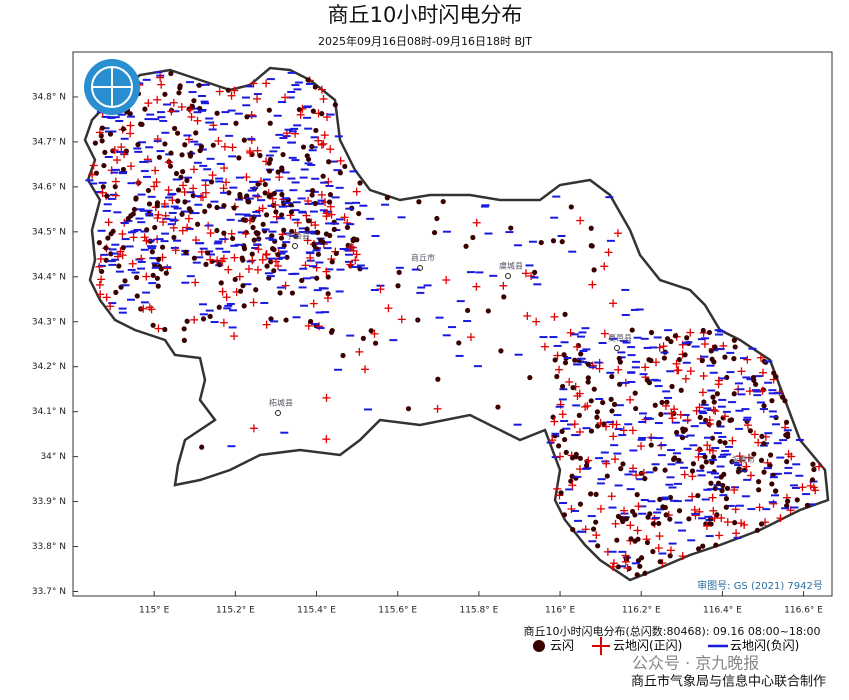  What do you see at coordinates (803, 611) in the screenshot?
I see `x-tick-label: 116.6° E` at bounding box center [803, 611].